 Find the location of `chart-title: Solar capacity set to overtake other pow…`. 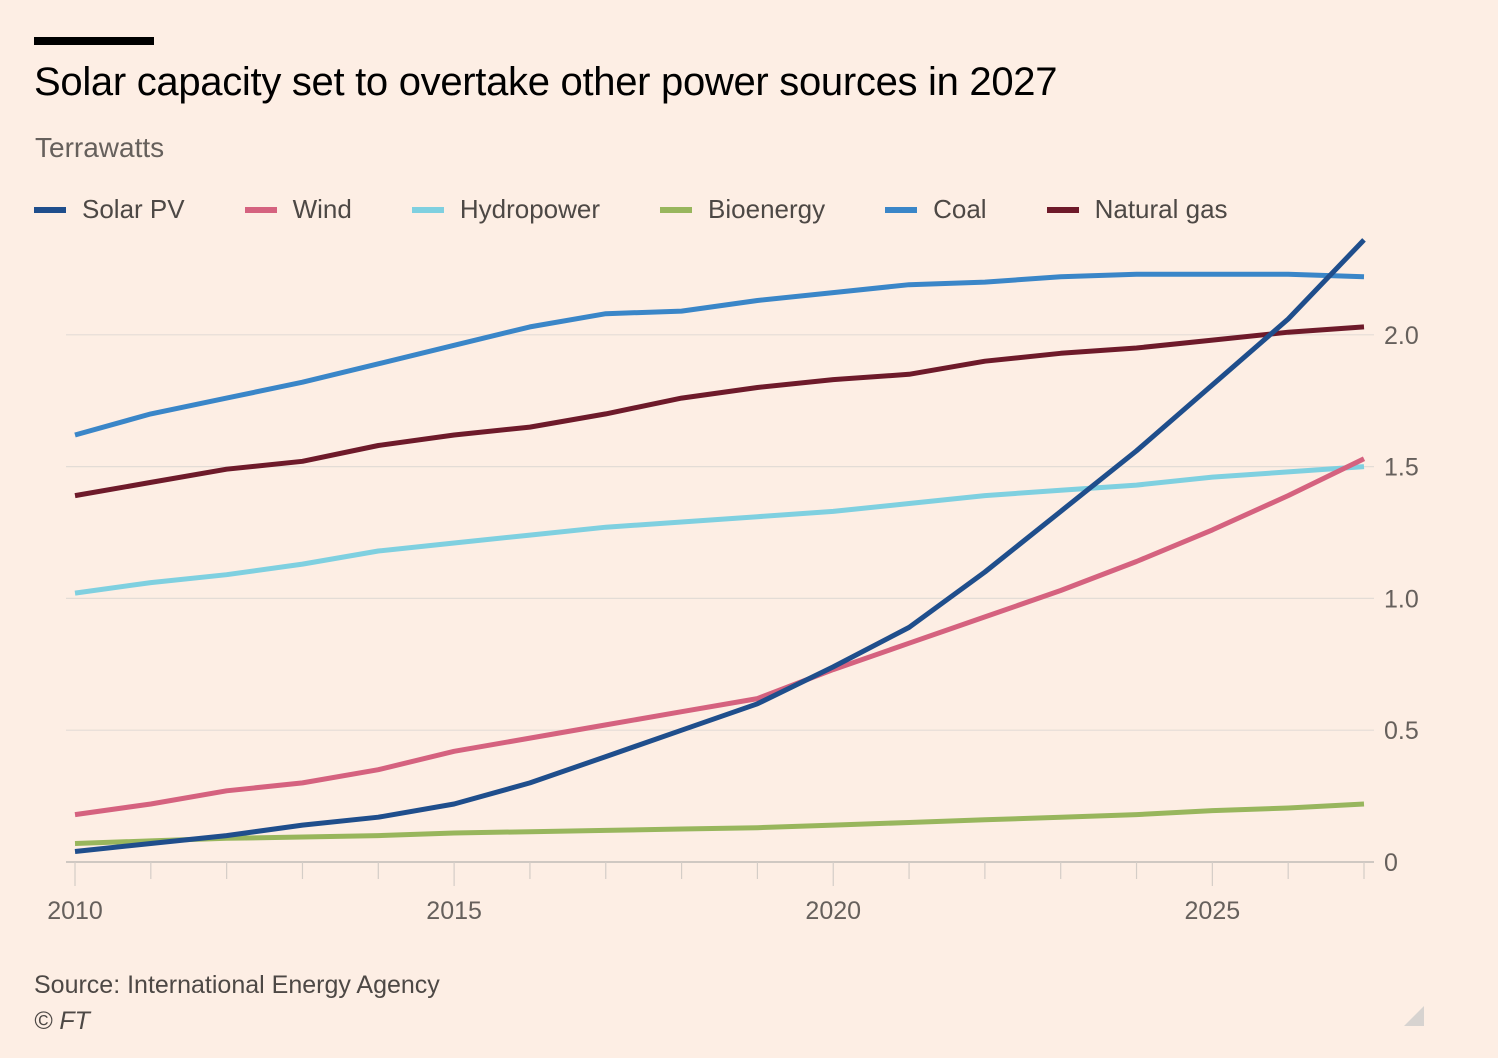

chart-title: Solar capacity set to overtake other pow… is located at coordinates (546, 82).